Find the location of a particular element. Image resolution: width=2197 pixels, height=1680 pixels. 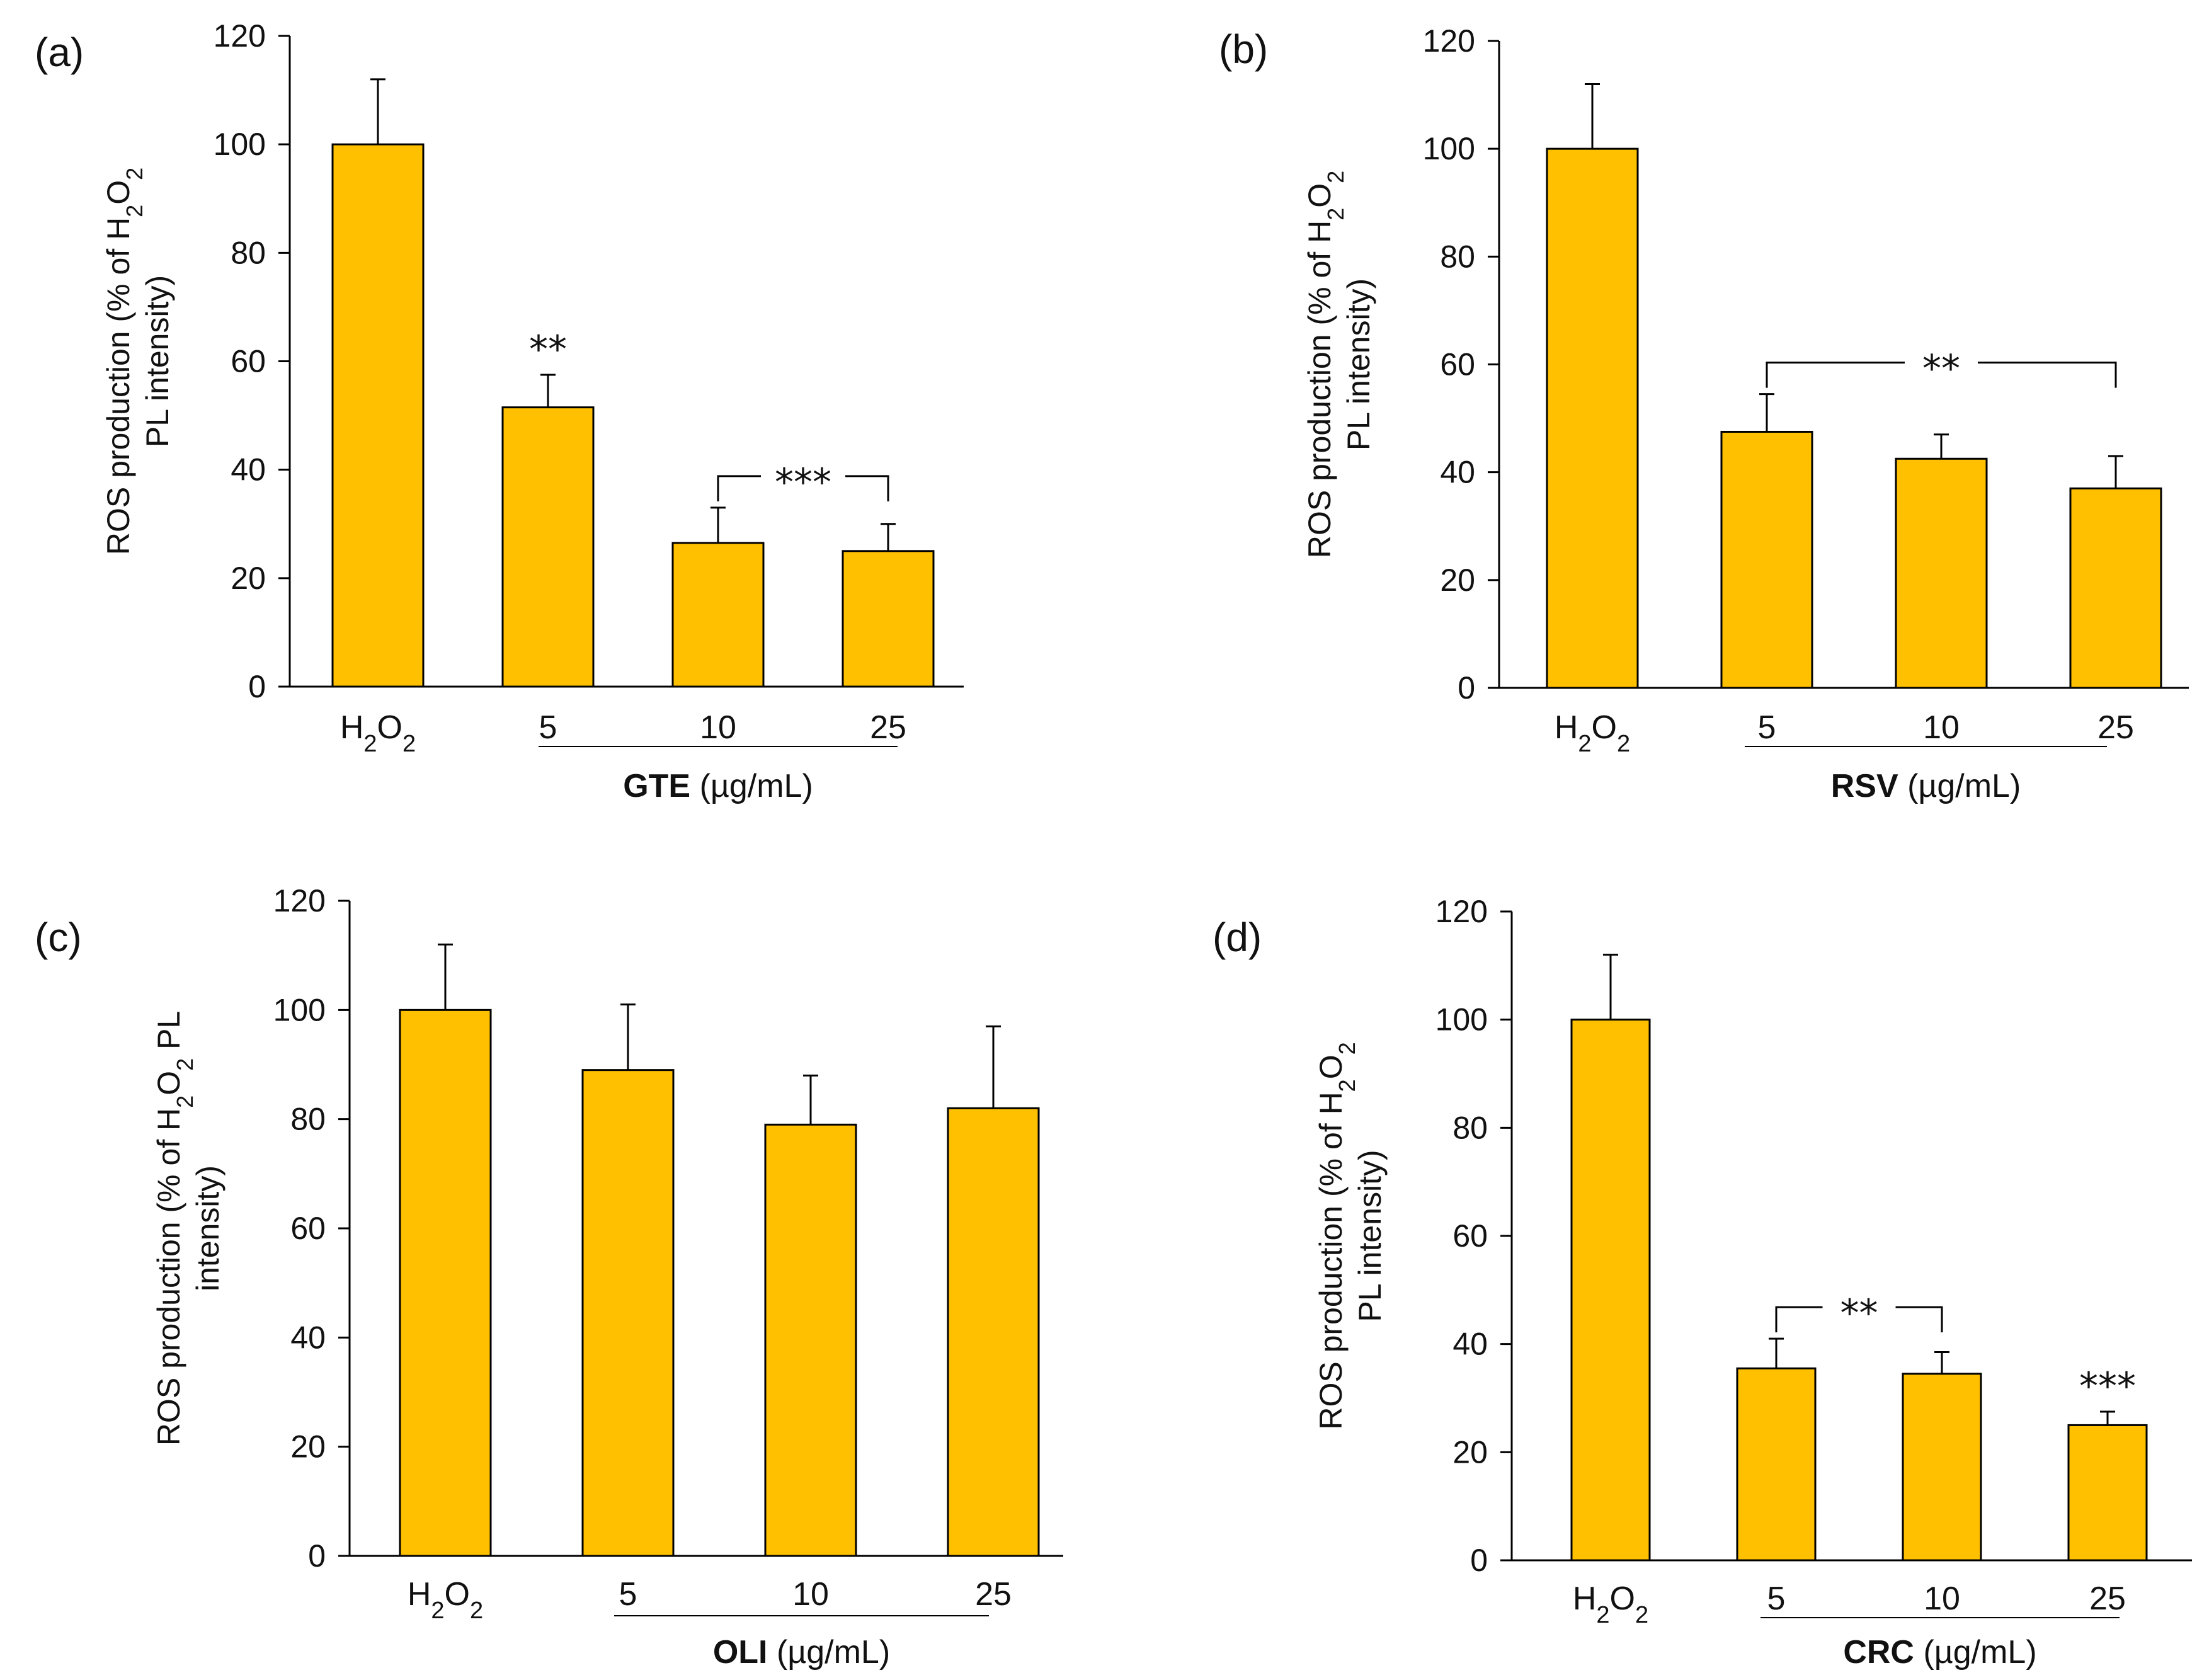

group-label: GTE (µg/mL) is located at coordinates (718, 786).